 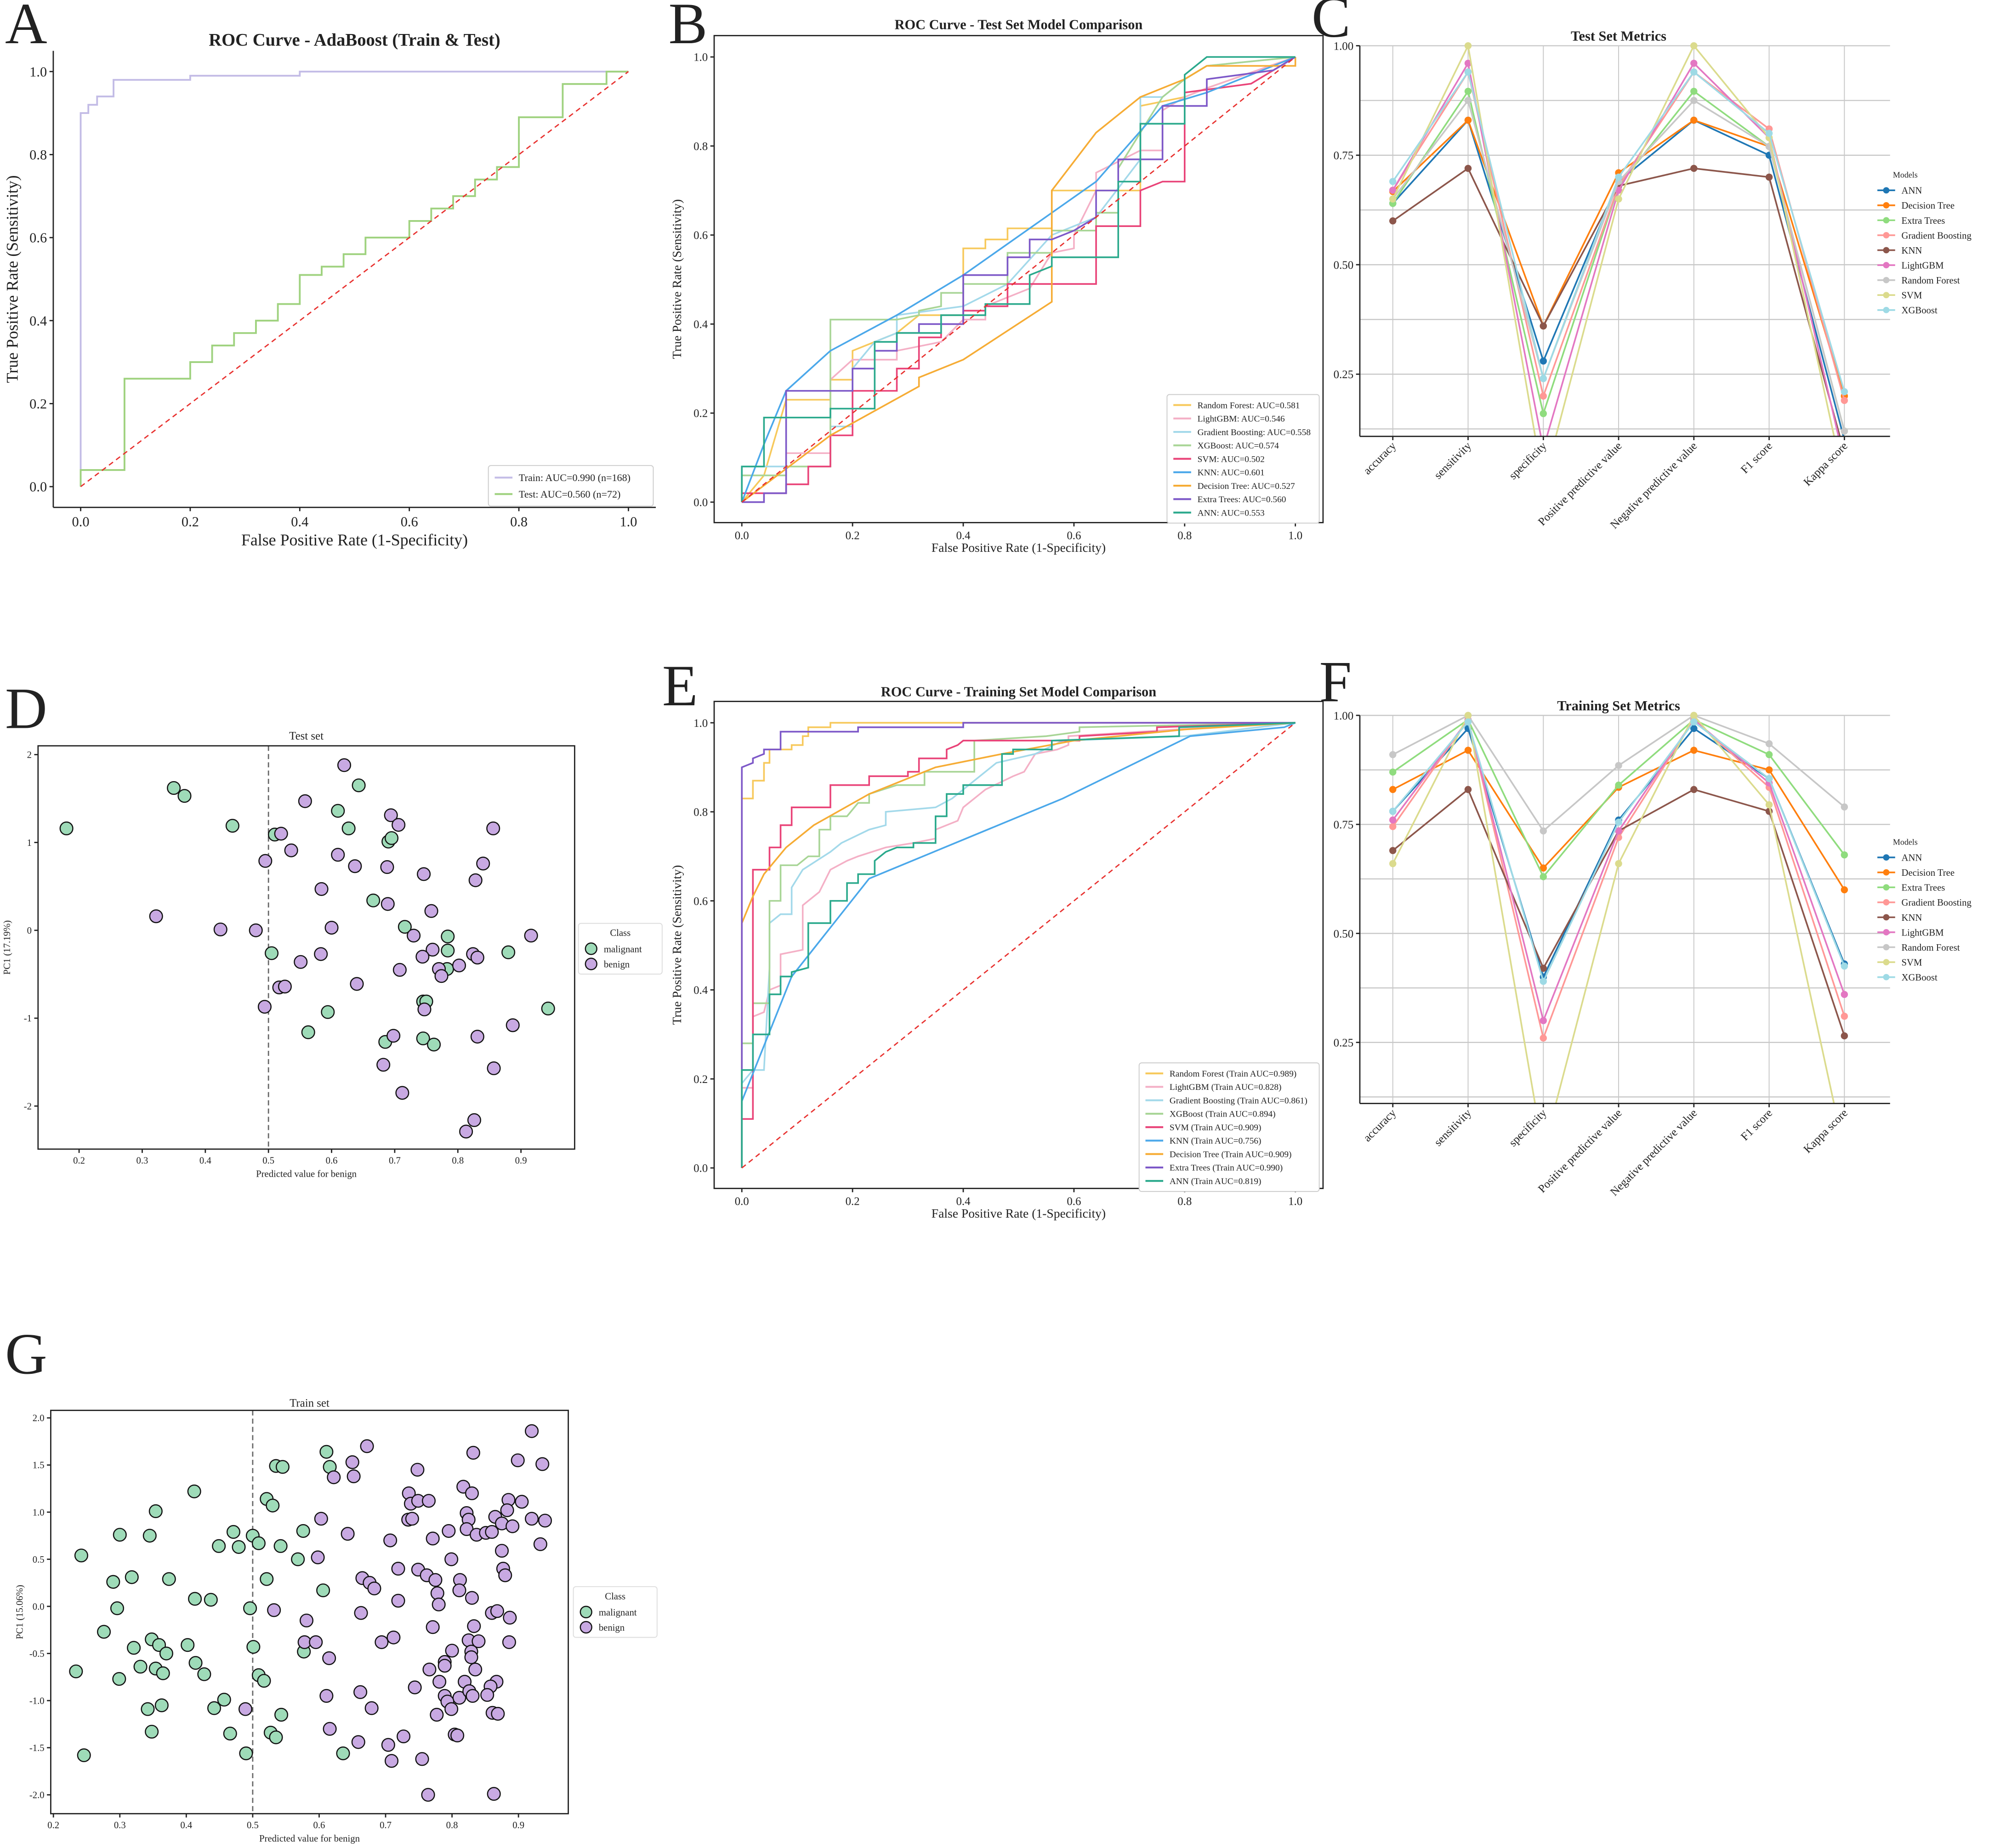 What do you see at coordinates (518, 1825) in the screenshot?
I see `x-tick-label: 0.9` at bounding box center [518, 1825].